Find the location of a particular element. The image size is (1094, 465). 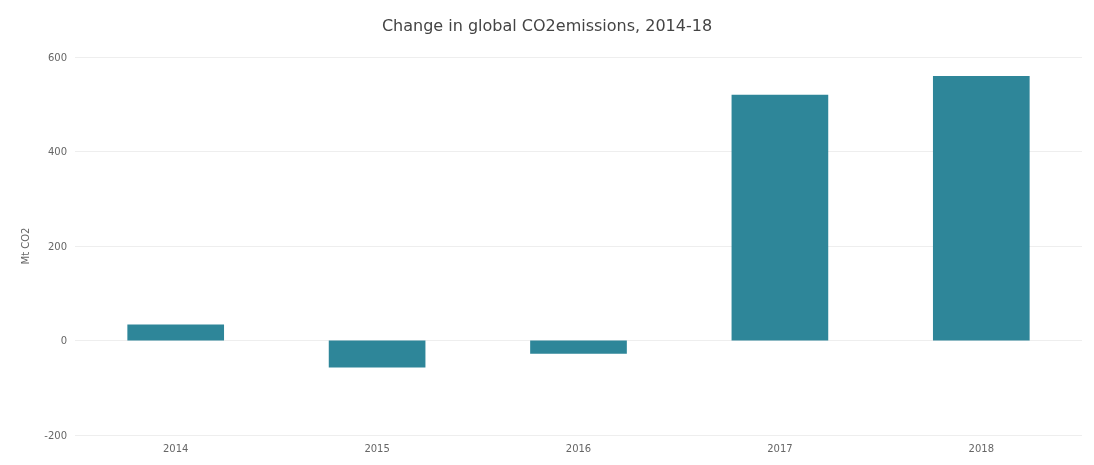

y-tick-label: 600 is located at coordinates (57, 57).